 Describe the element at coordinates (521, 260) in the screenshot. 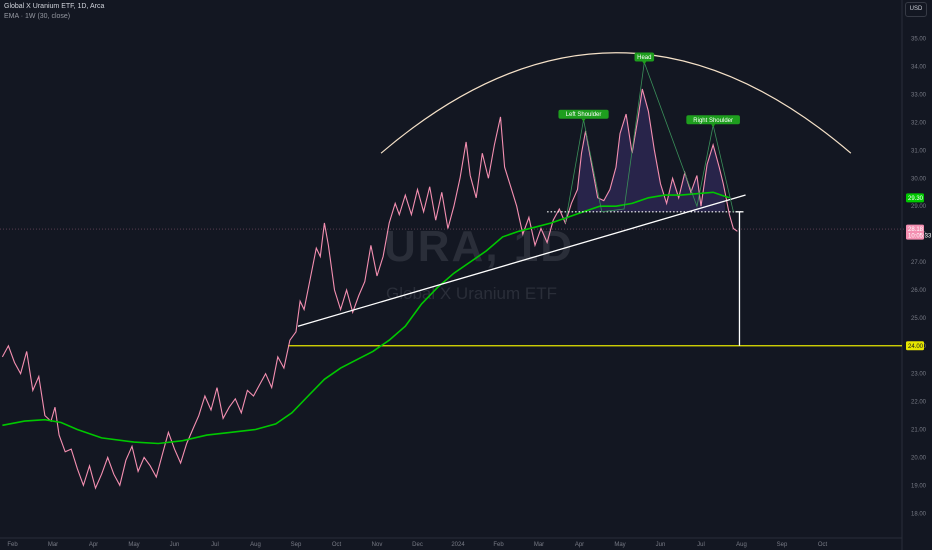

I see `trendline` at that location.